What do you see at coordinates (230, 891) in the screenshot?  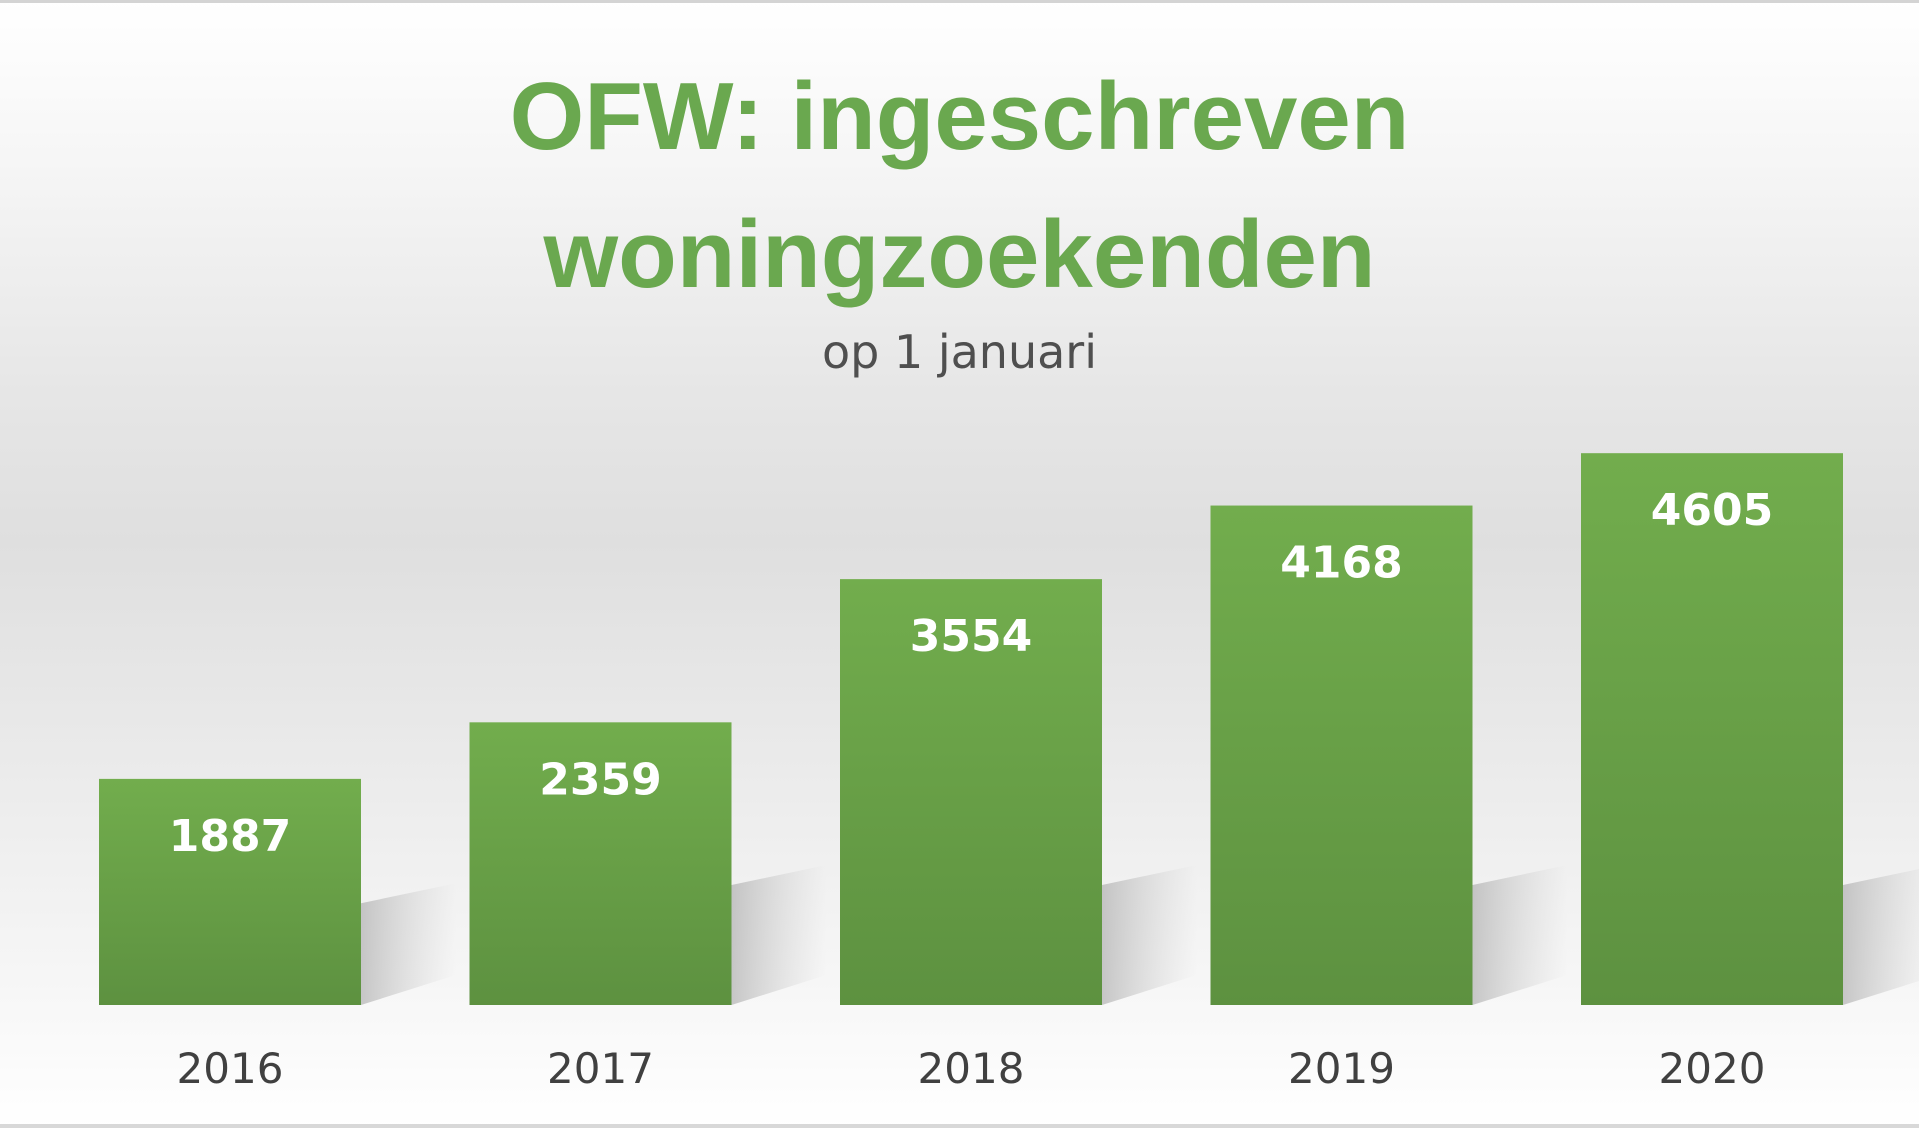 I see `bar-2016` at bounding box center [230, 891].